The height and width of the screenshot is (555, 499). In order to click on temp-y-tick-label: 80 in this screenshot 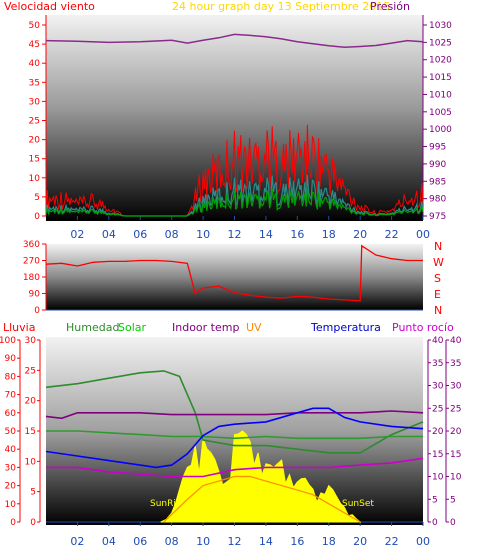, I will do `click(11, 377)`.